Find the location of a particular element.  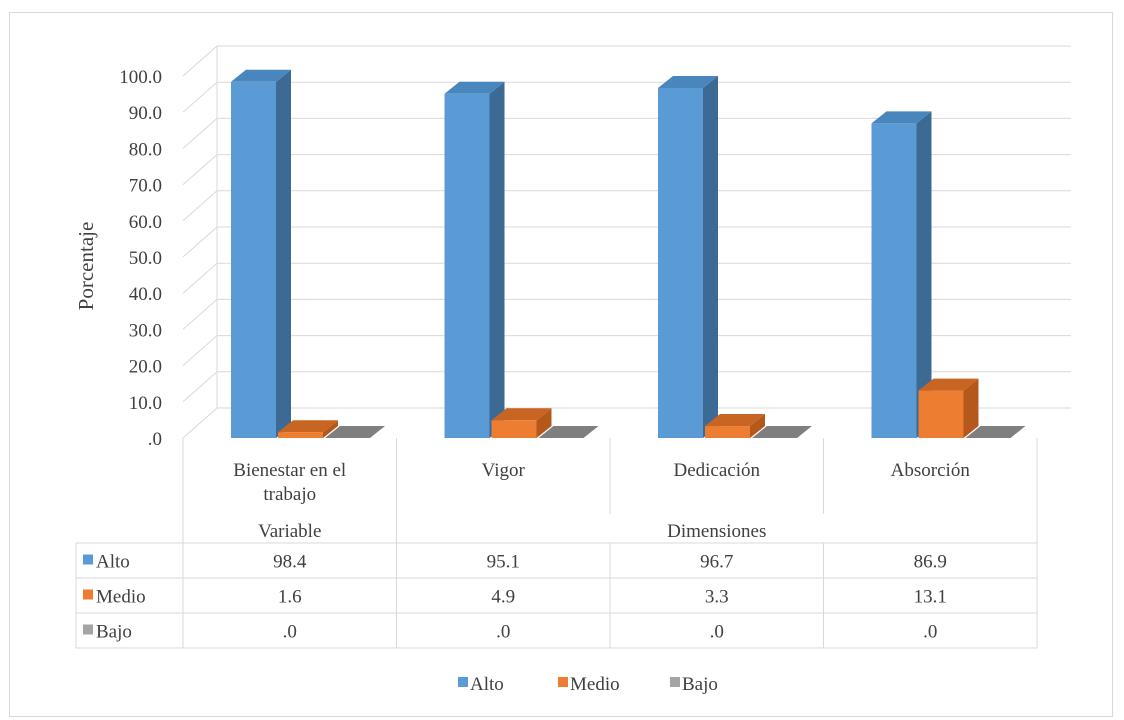

category-group-label: Variable is located at coordinates (289, 531).